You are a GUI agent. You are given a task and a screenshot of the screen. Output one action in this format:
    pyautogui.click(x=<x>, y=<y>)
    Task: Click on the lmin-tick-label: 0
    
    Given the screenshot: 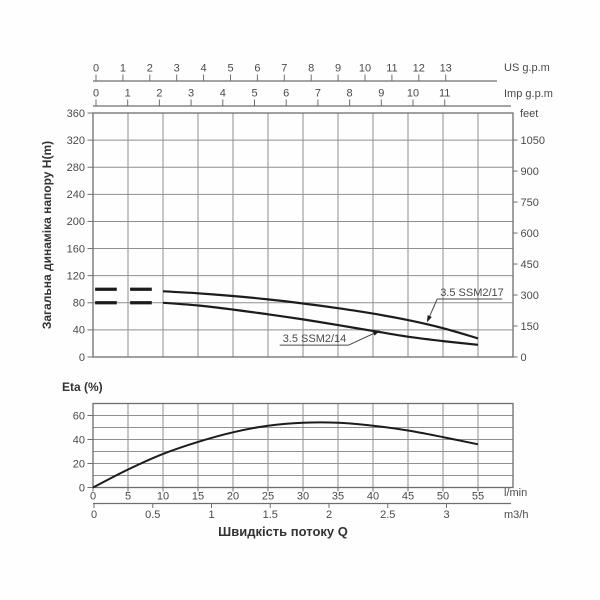 What is the action you would take?
    pyautogui.click(x=93, y=497)
    